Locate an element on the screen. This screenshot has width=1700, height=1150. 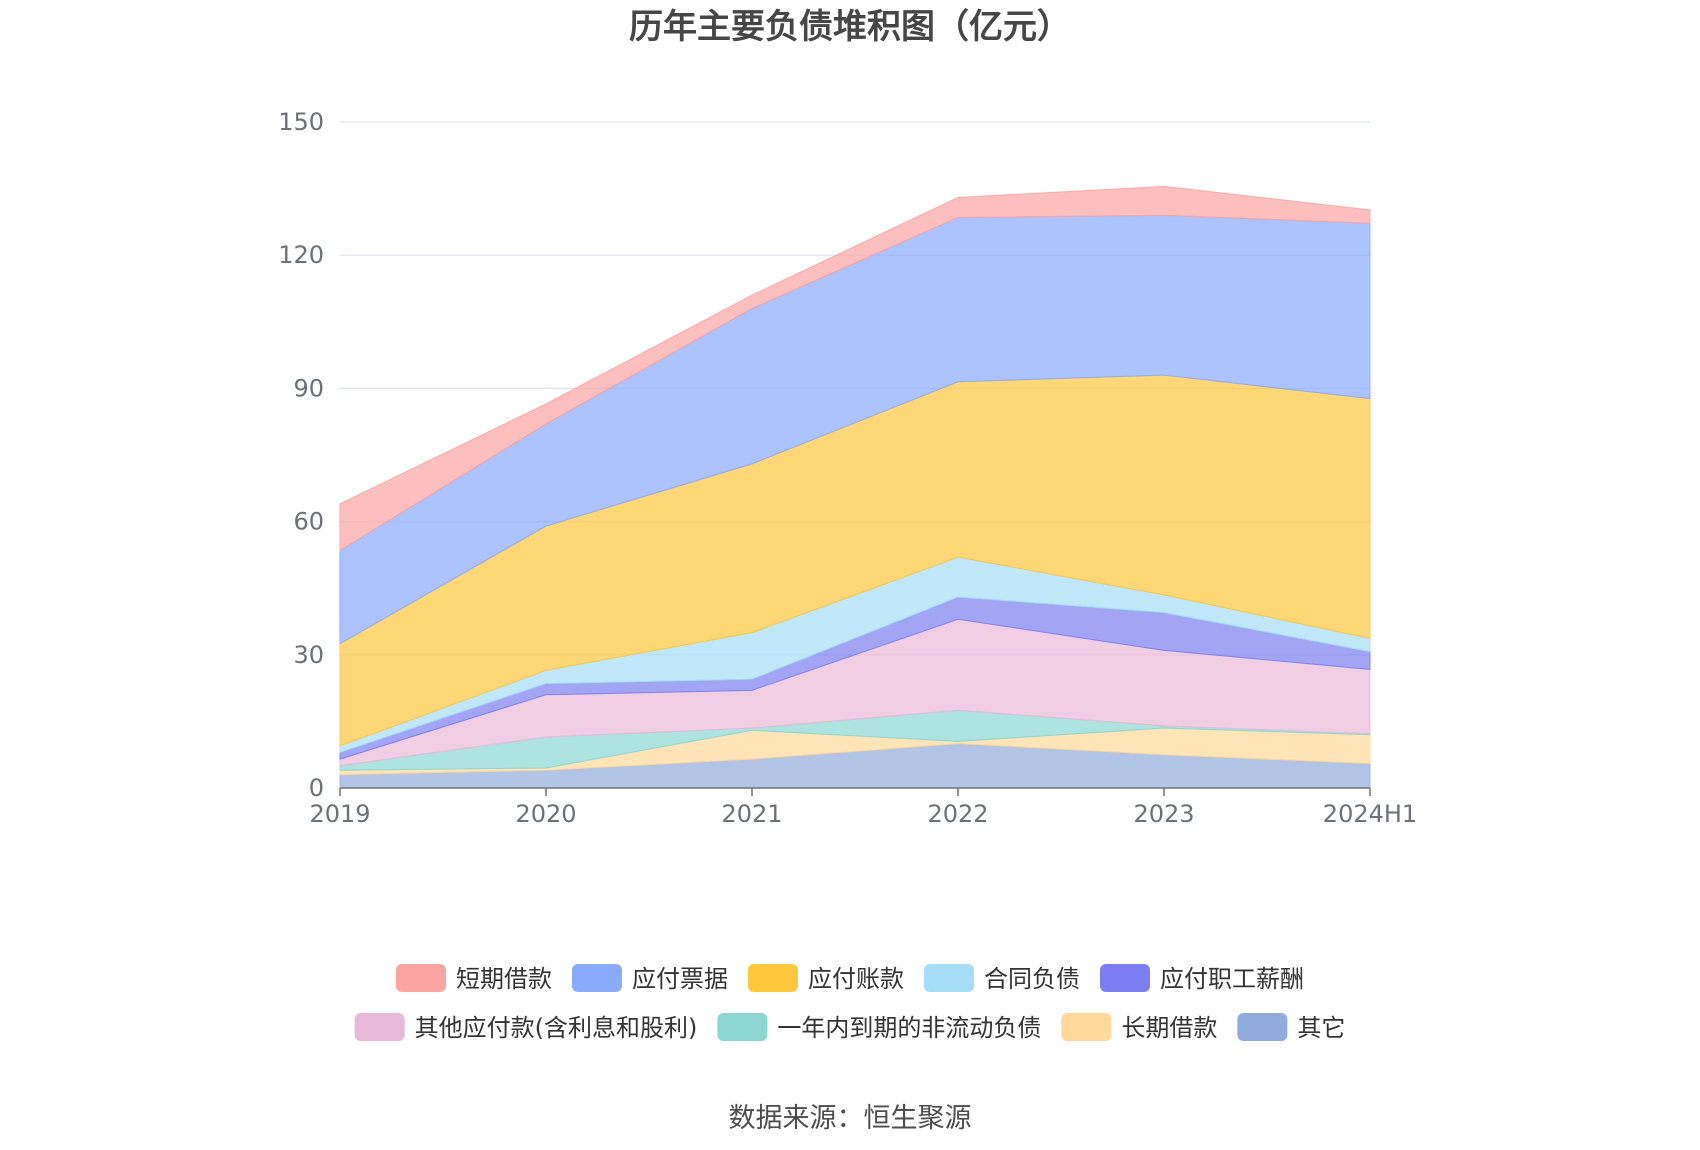
y-tick-label: 150 is located at coordinates (301, 122).